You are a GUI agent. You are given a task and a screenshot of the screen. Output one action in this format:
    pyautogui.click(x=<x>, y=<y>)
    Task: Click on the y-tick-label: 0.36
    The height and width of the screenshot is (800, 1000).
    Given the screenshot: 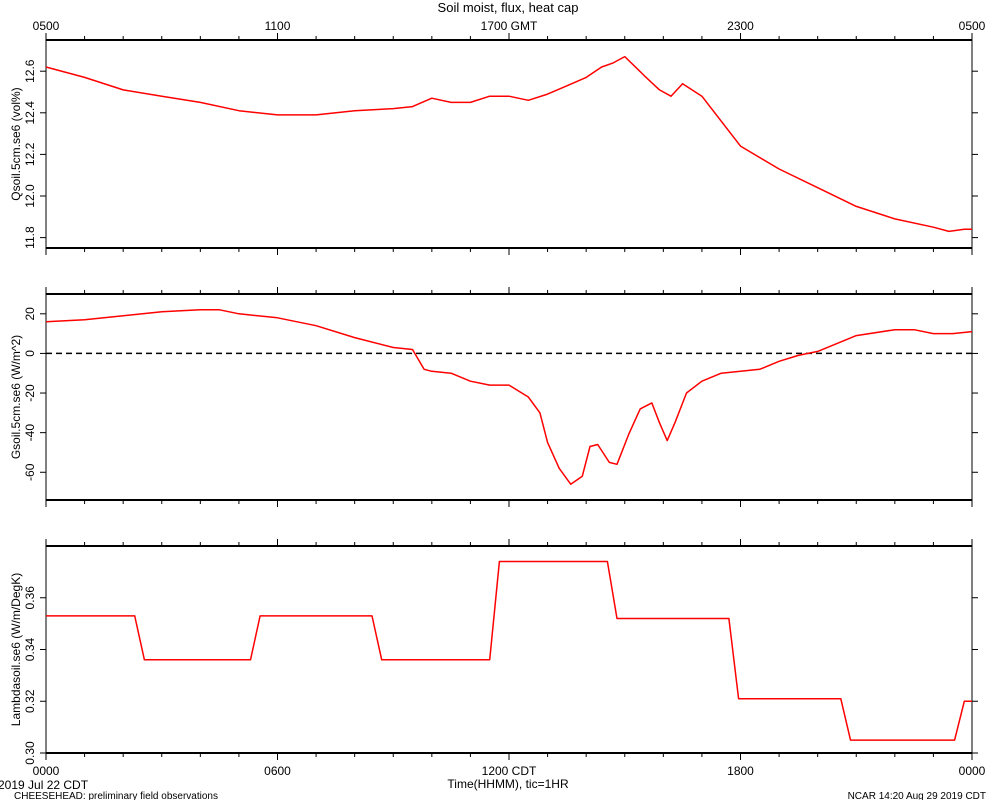 What is the action you would take?
    pyautogui.click(x=30, y=598)
    